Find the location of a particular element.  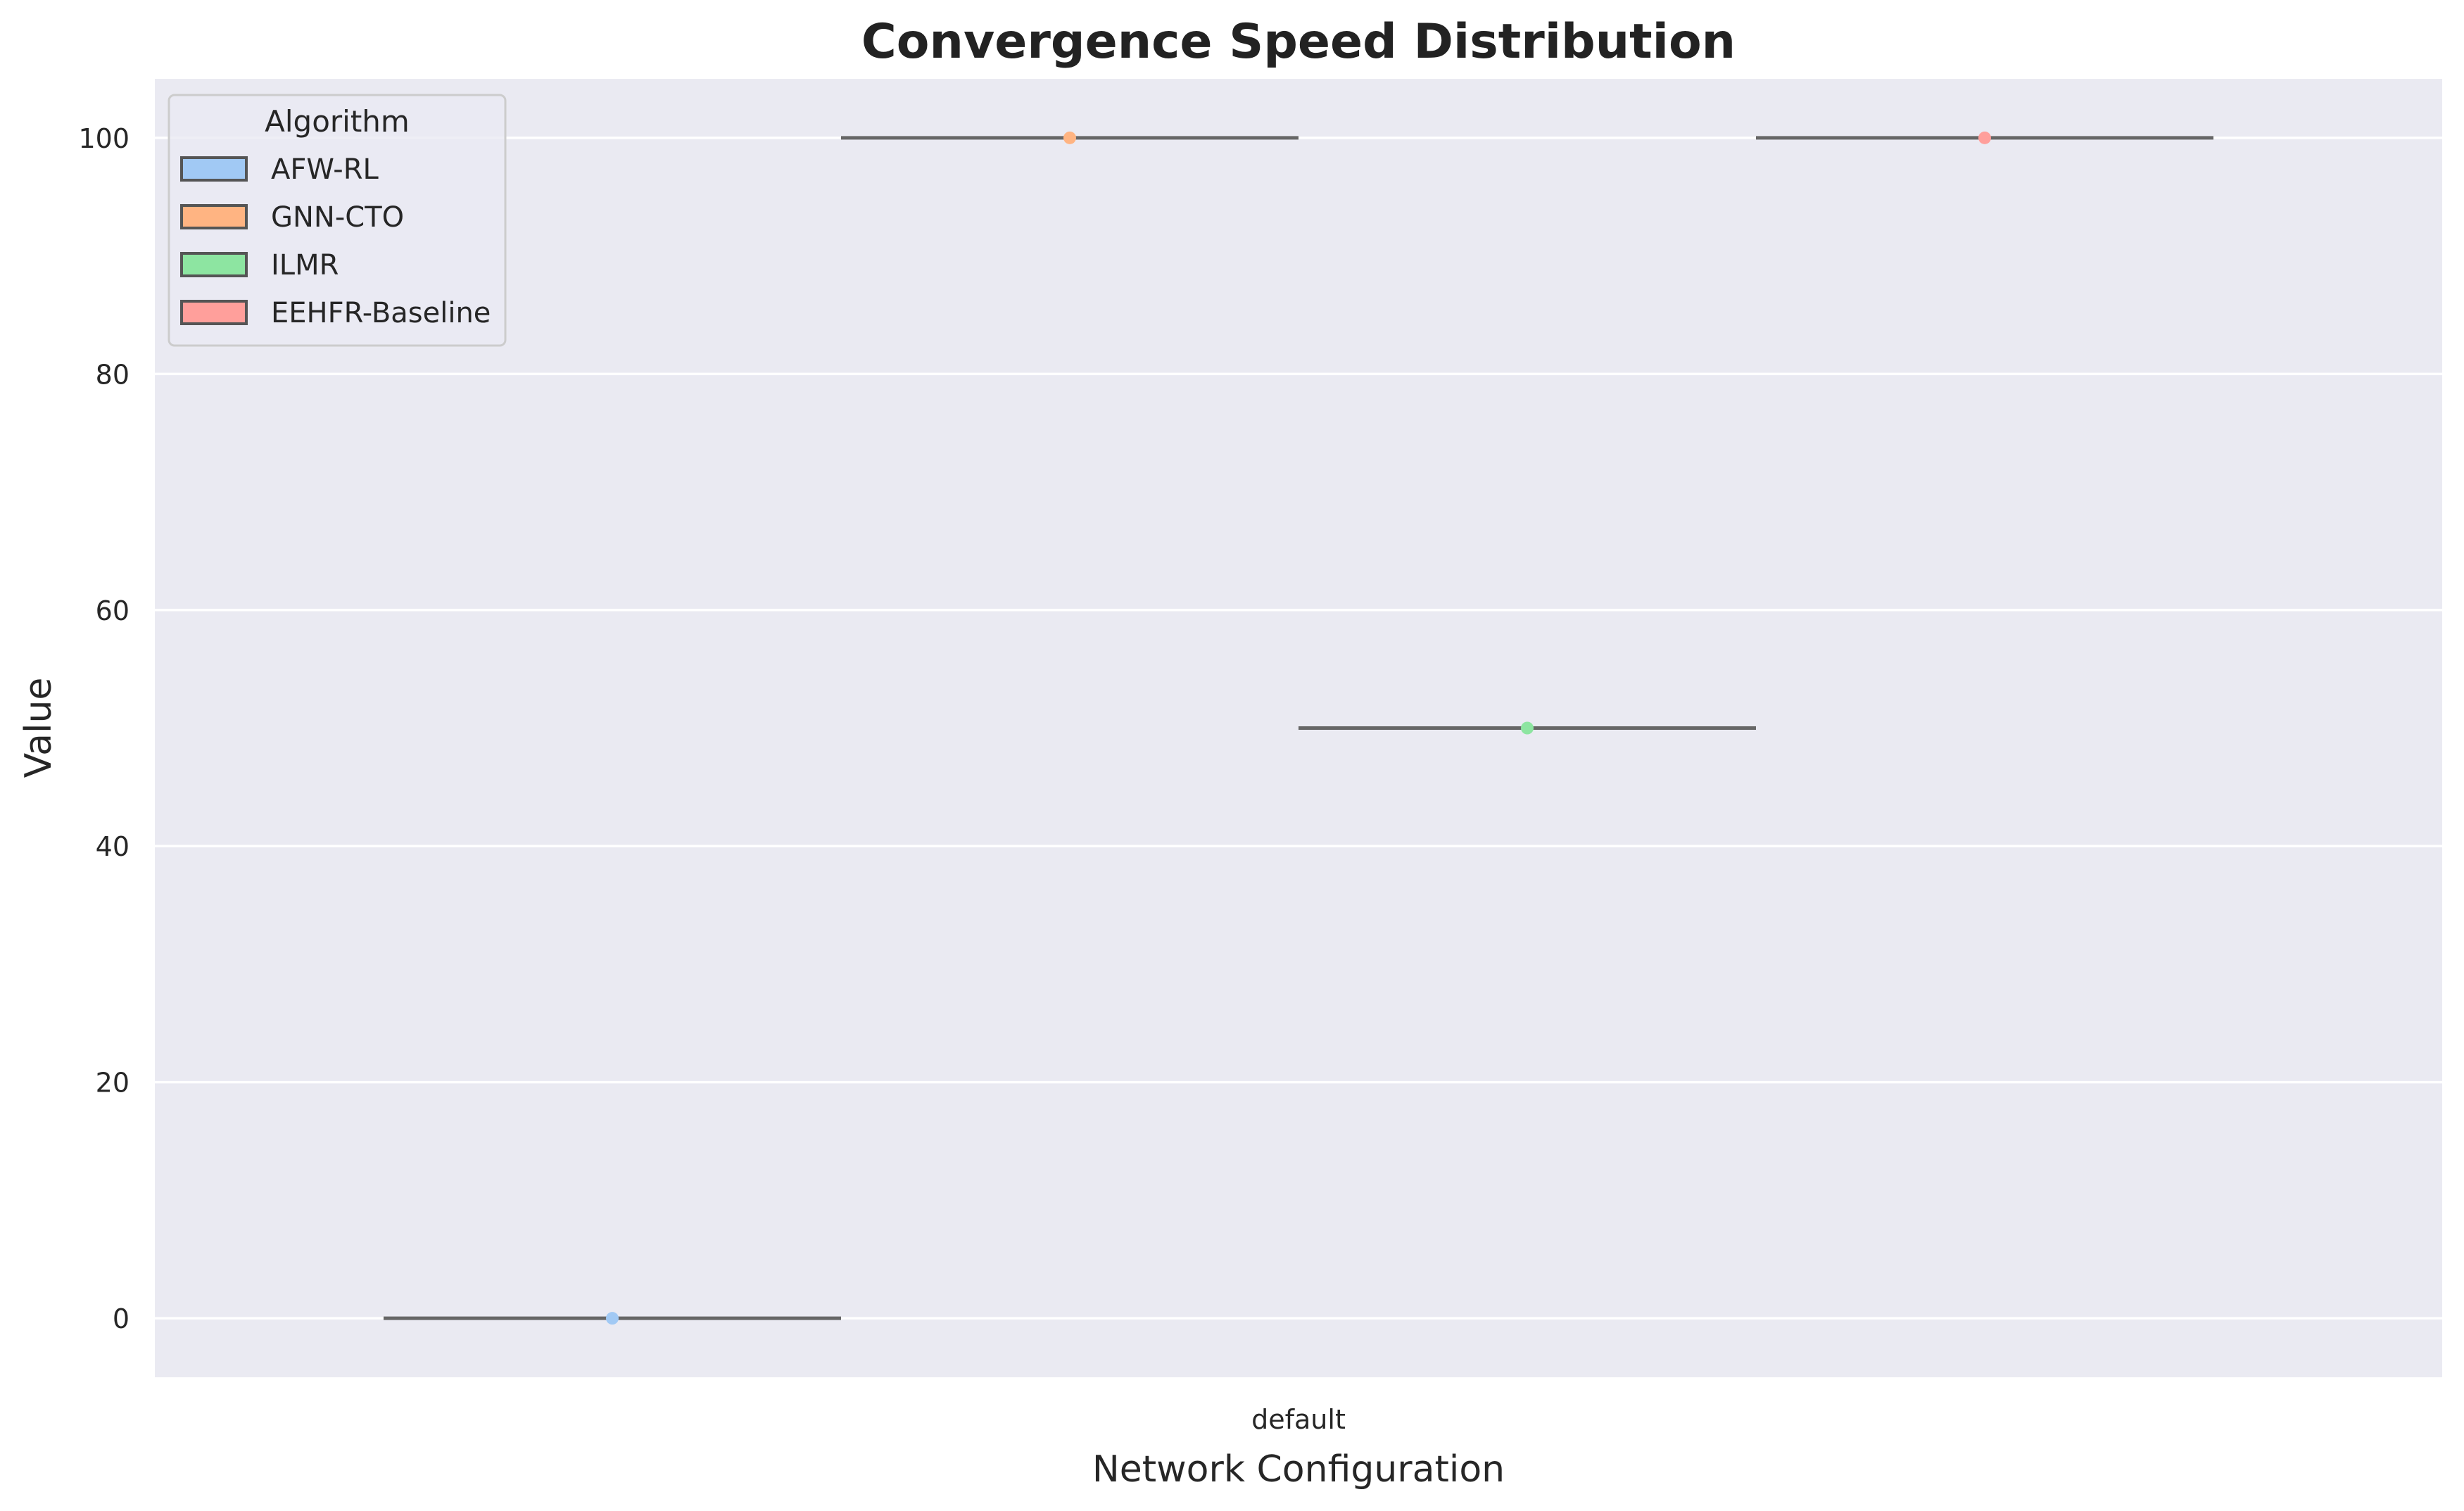

legend-label: ILMR is located at coordinates (305, 266).